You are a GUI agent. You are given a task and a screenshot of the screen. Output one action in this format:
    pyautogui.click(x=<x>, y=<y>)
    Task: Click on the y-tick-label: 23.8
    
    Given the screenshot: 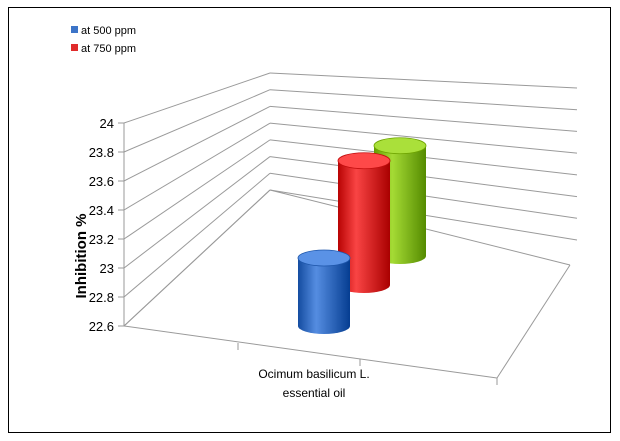 What is the action you would take?
    pyautogui.click(x=101, y=152)
    